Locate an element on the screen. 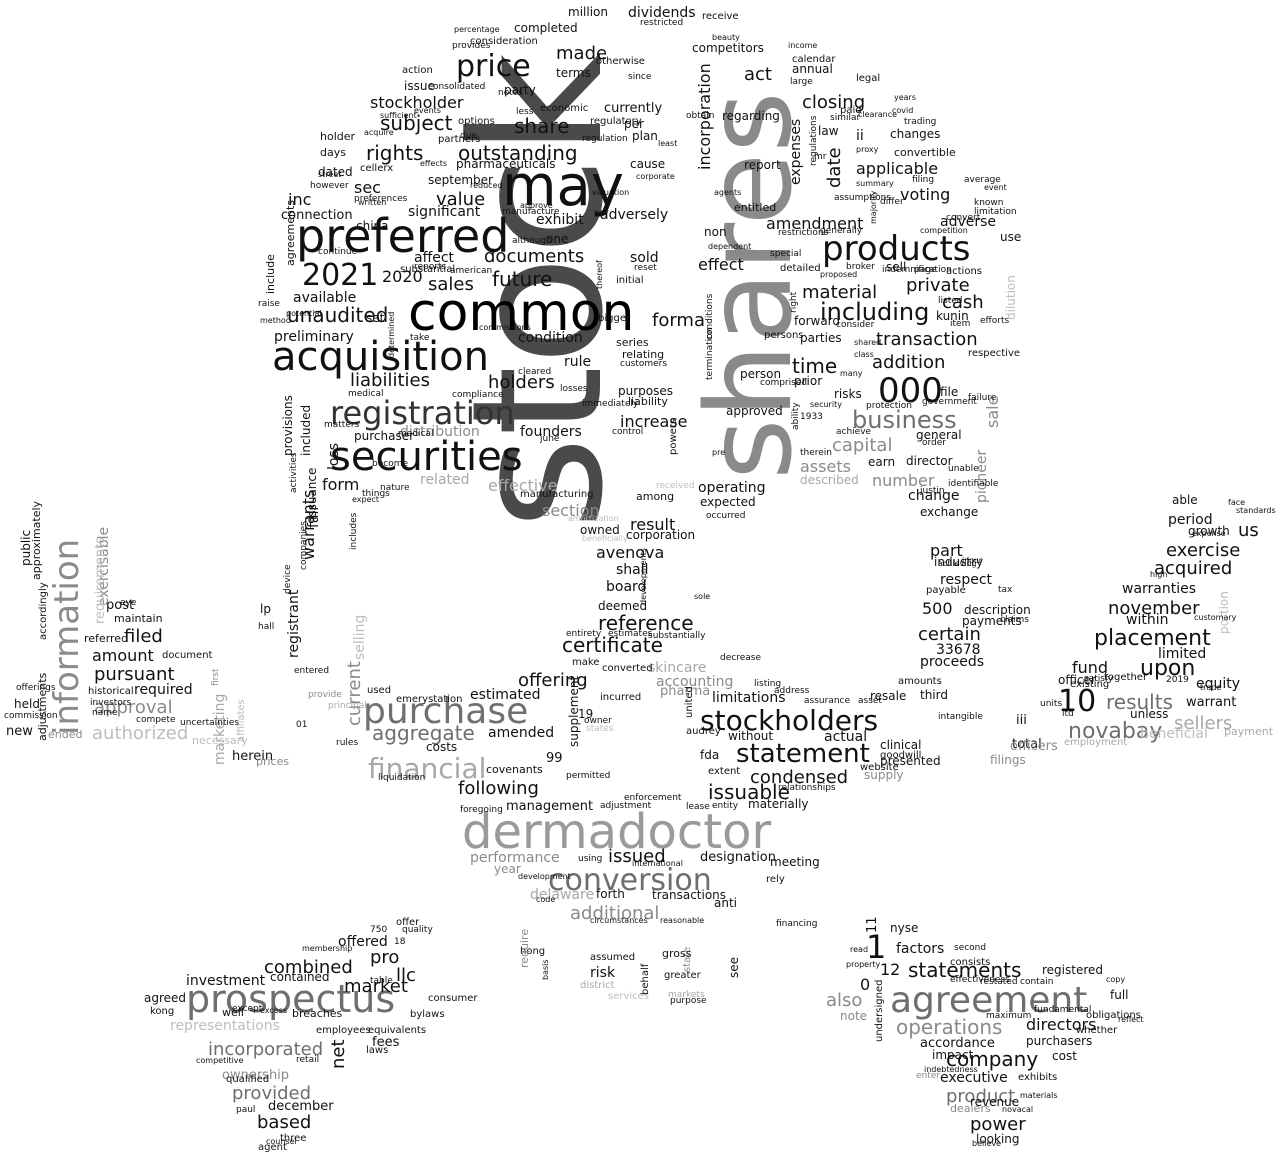 The width and height of the screenshot is (1280, 1160). word-justin: justin is located at coordinates (932, 491).